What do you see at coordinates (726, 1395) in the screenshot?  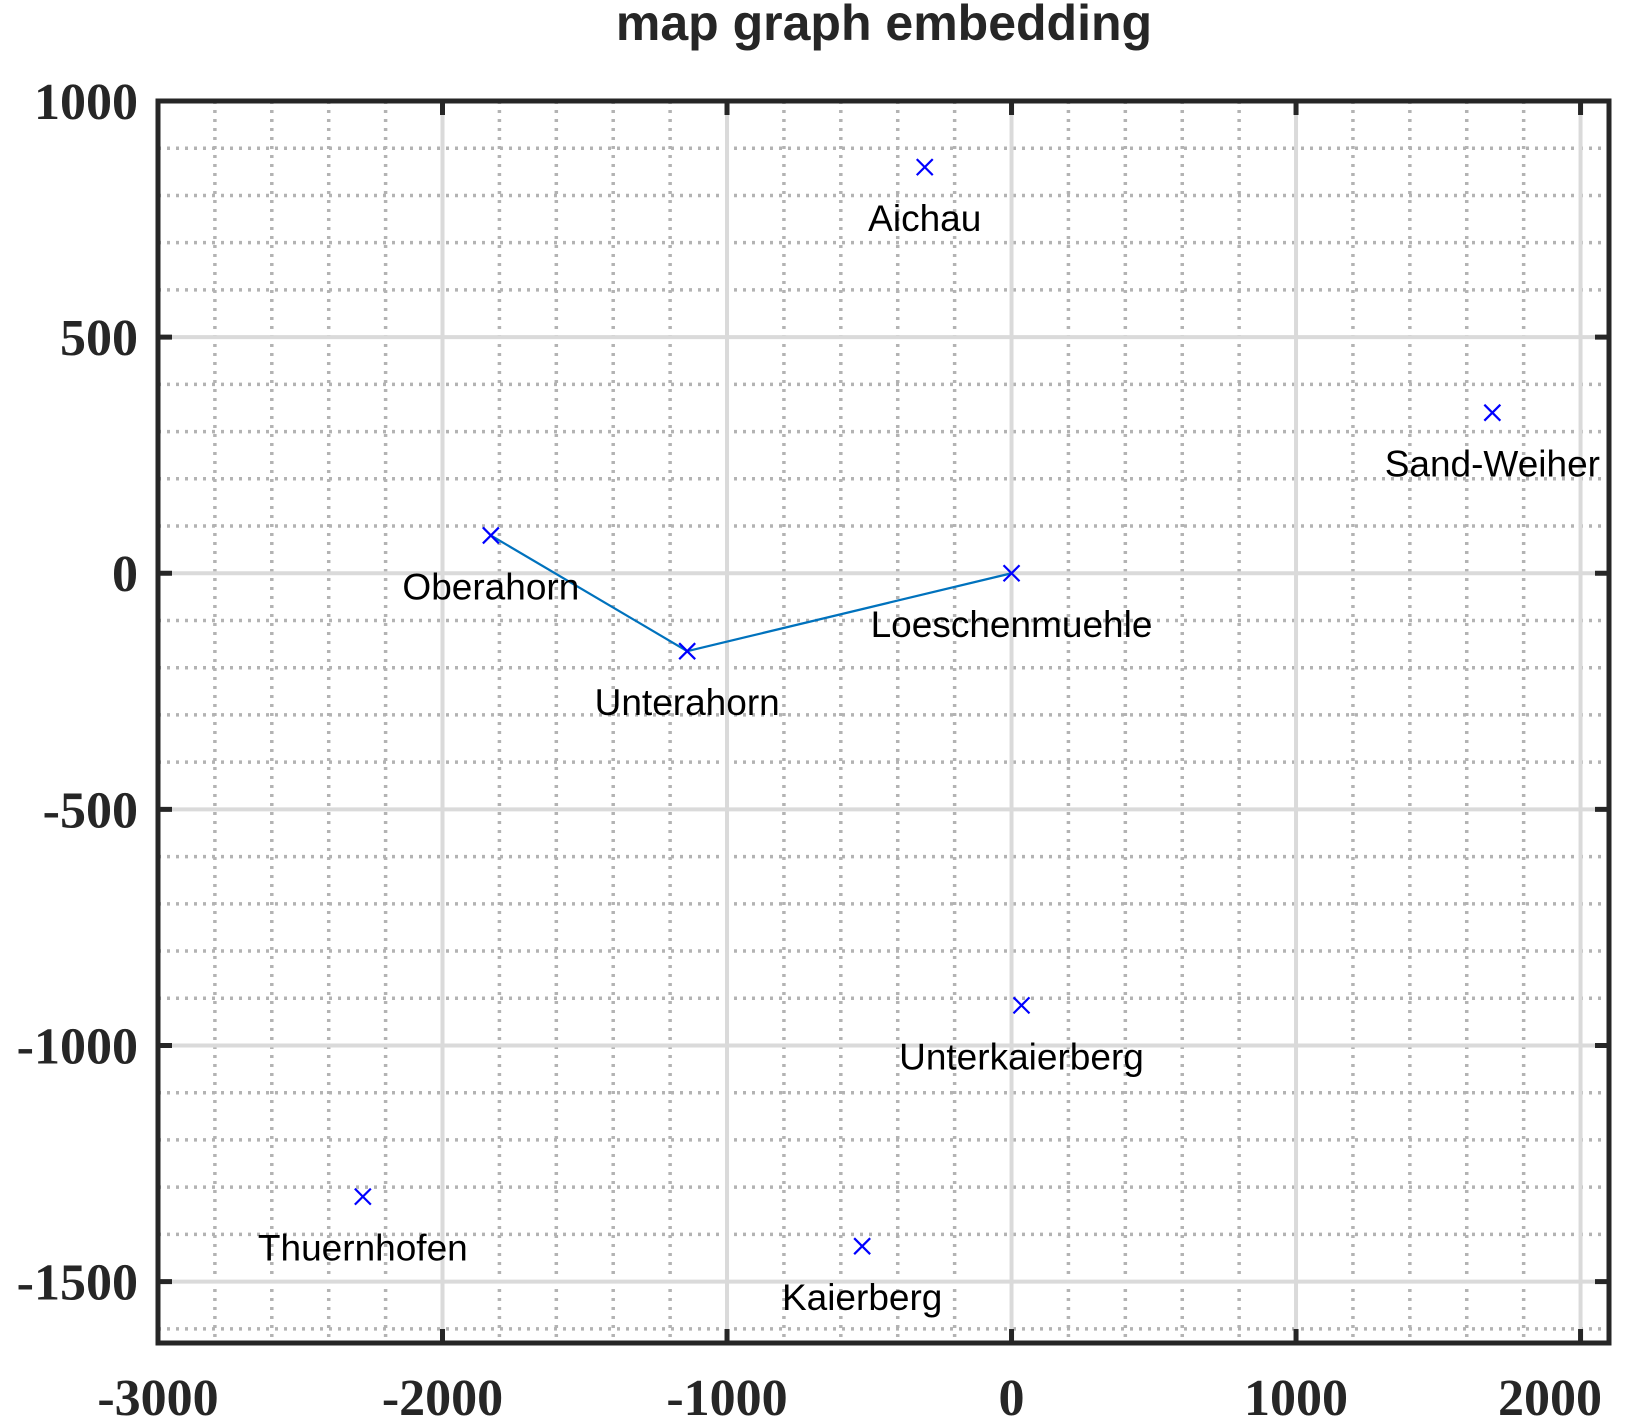 I see `x-tick-label: -1000` at bounding box center [726, 1395].